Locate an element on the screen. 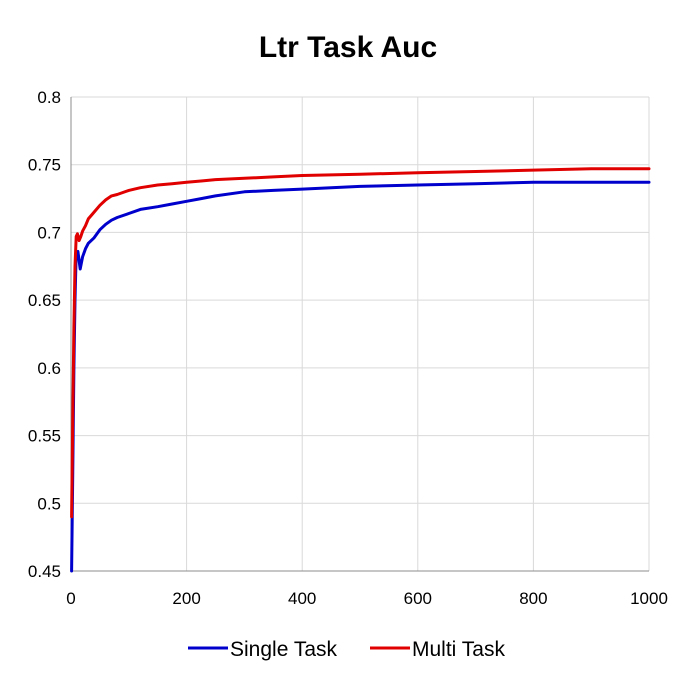 This screenshot has height=686, width=696. y-tick-label: 0.6 is located at coordinates (49, 368).